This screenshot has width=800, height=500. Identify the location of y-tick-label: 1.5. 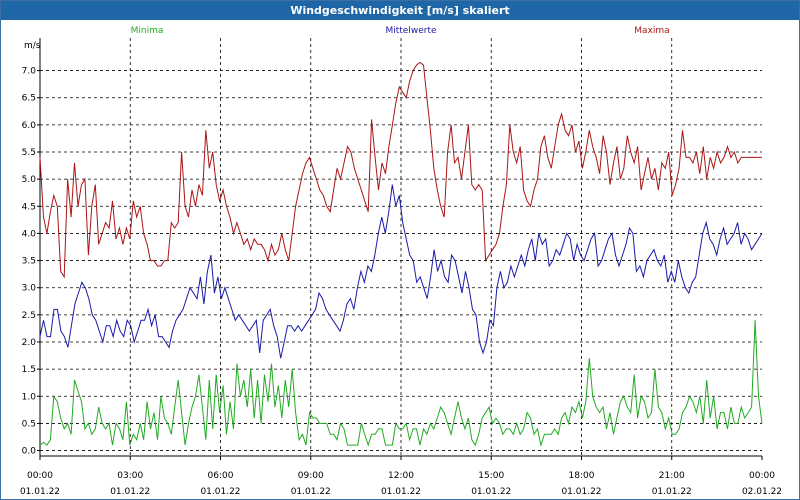
(29, 370).